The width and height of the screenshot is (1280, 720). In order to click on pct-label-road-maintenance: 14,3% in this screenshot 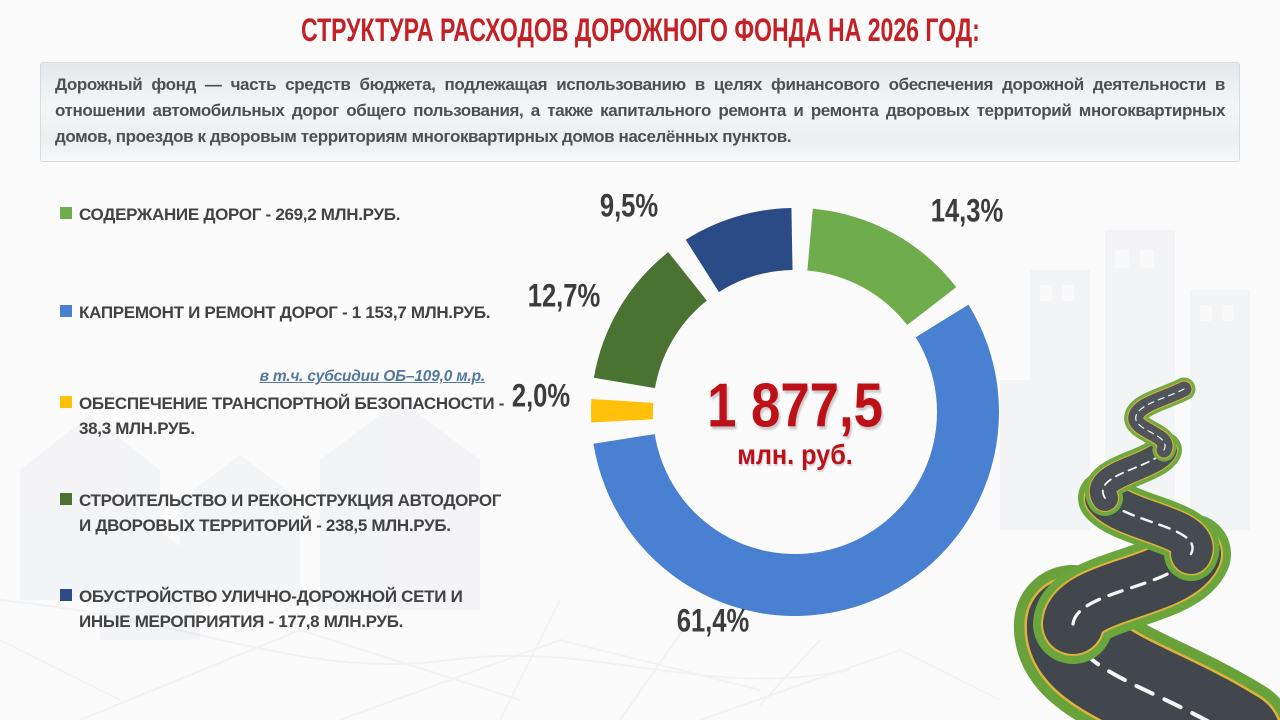, I will do `click(967, 210)`.